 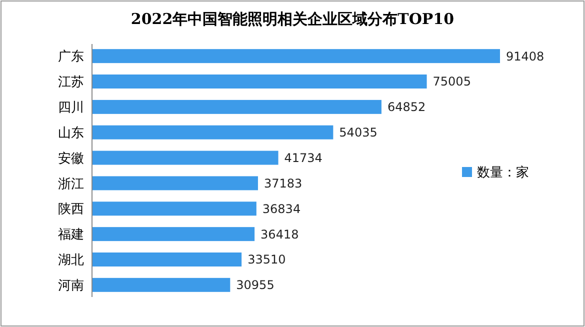 What do you see at coordinates (406, 107) in the screenshot?
I see `data-label: 64852` at bounding box center [406, 107].